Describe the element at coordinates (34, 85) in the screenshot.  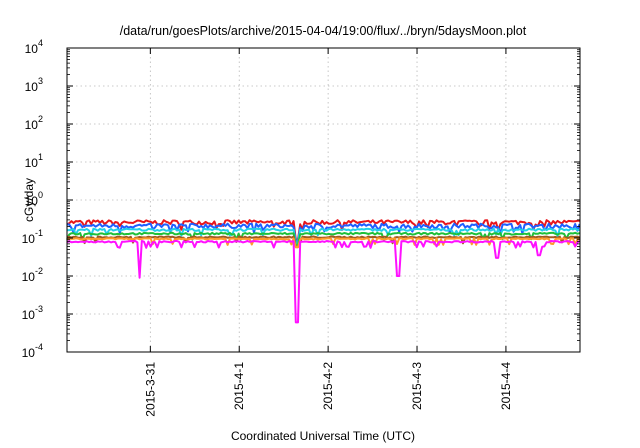
I see `y-tick-label: 10³` at that location.